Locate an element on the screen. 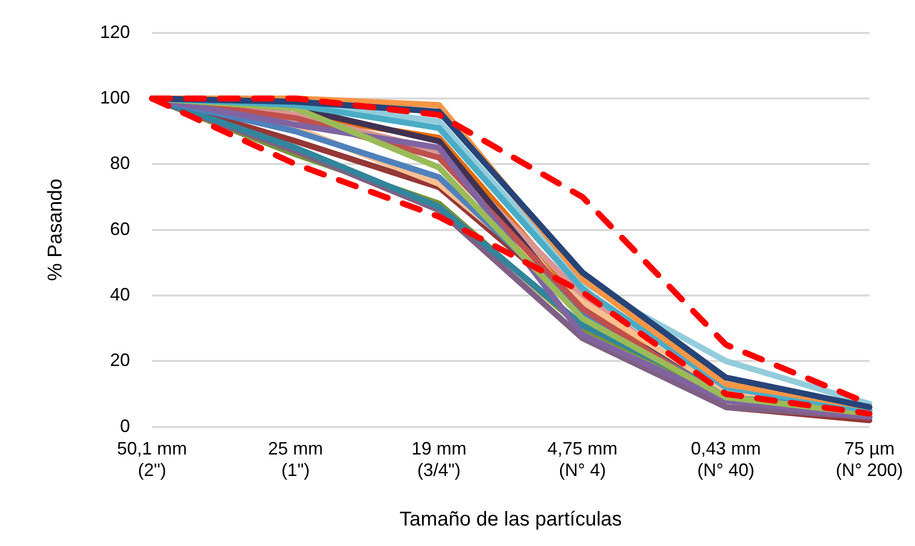 The image size is (915, 546). y-tick-label: 60 is located at coordinates (120, 228).